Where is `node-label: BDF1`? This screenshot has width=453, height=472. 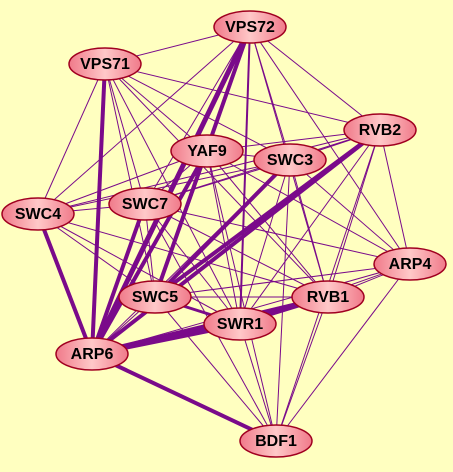 node-label: BDF1 is located at coordinates (276, 441).